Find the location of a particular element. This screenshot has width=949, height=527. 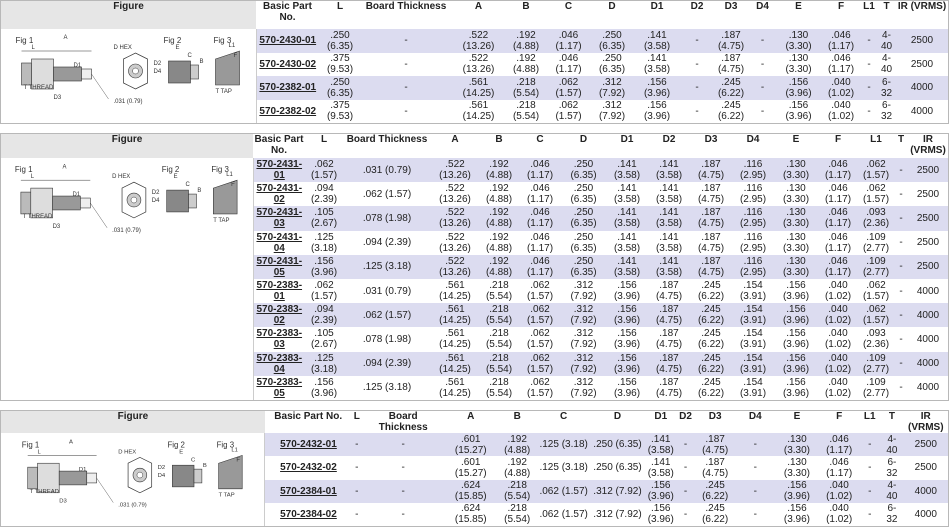

cell: 2500 is located at coordinates (922, 41).